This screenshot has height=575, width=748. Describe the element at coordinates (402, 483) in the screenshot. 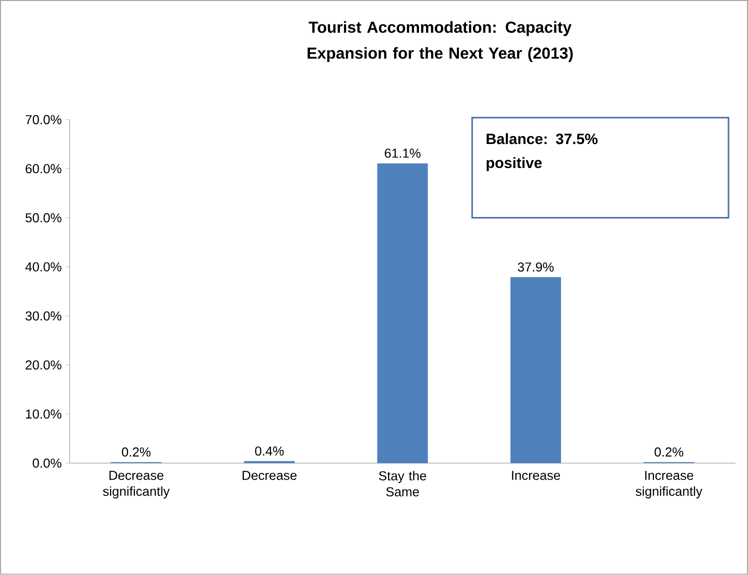

I see `x-tick-label: Stay the Same` at that location.